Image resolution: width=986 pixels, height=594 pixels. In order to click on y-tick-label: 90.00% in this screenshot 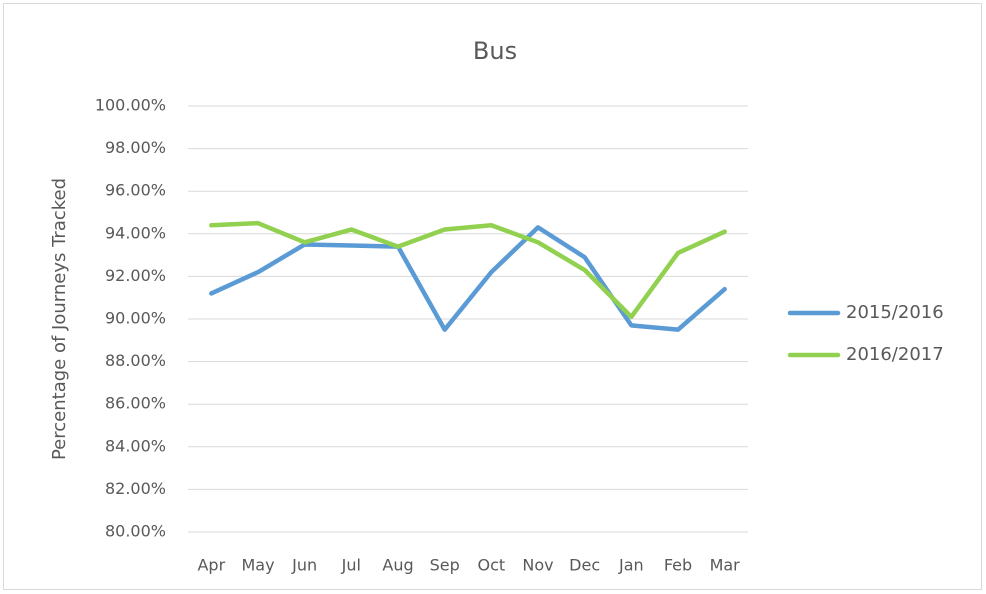, I will do `click(135, 318)`.